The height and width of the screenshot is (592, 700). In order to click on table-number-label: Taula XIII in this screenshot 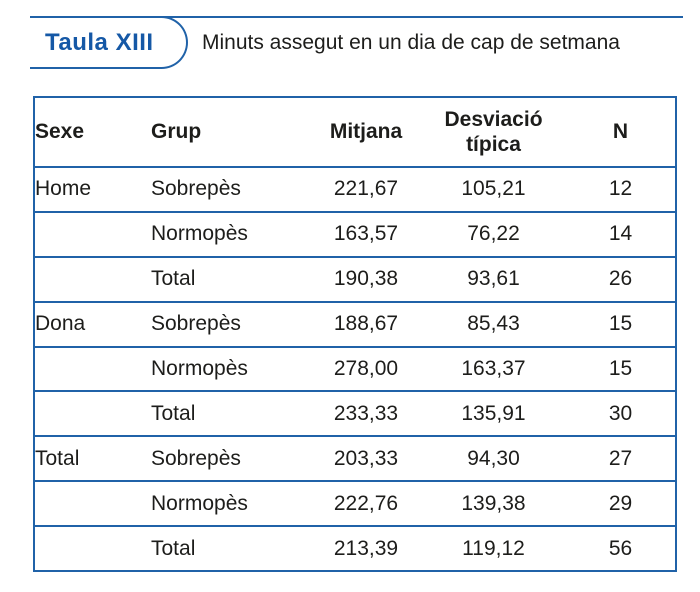, I will do `click(99, 42)`.